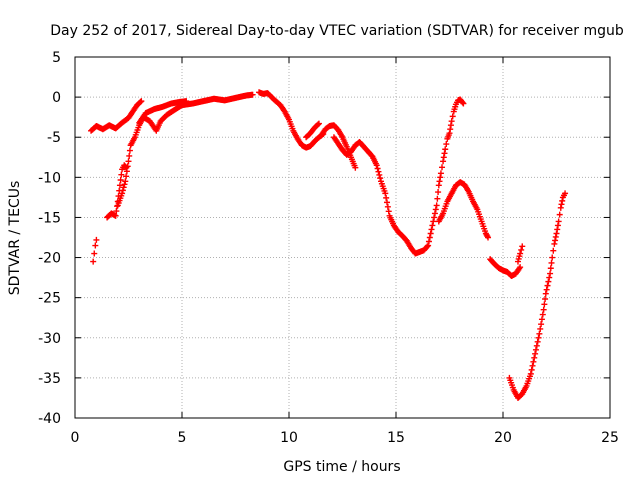  Describe the element at coordinates (54, 138) in the screenshot. I see `y-tick-label: -5` at that location.